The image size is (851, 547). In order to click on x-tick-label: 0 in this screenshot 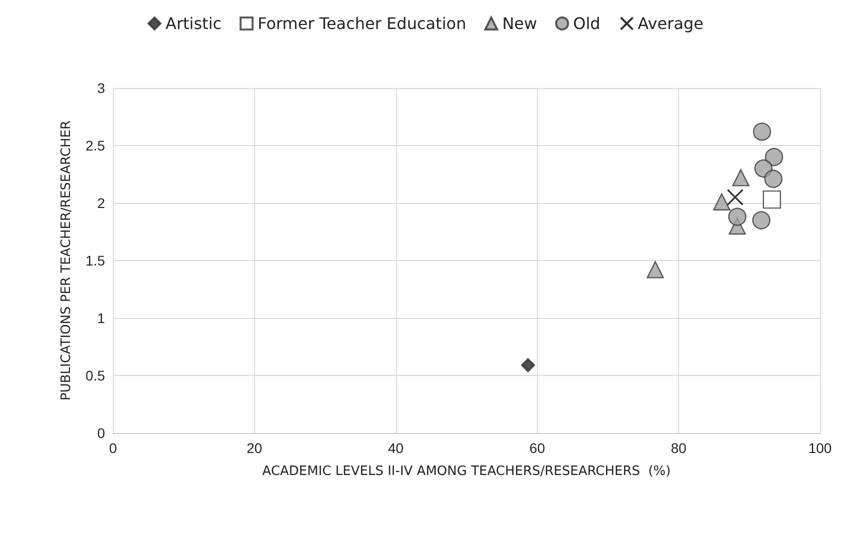, I will do `click(113, 448)`.